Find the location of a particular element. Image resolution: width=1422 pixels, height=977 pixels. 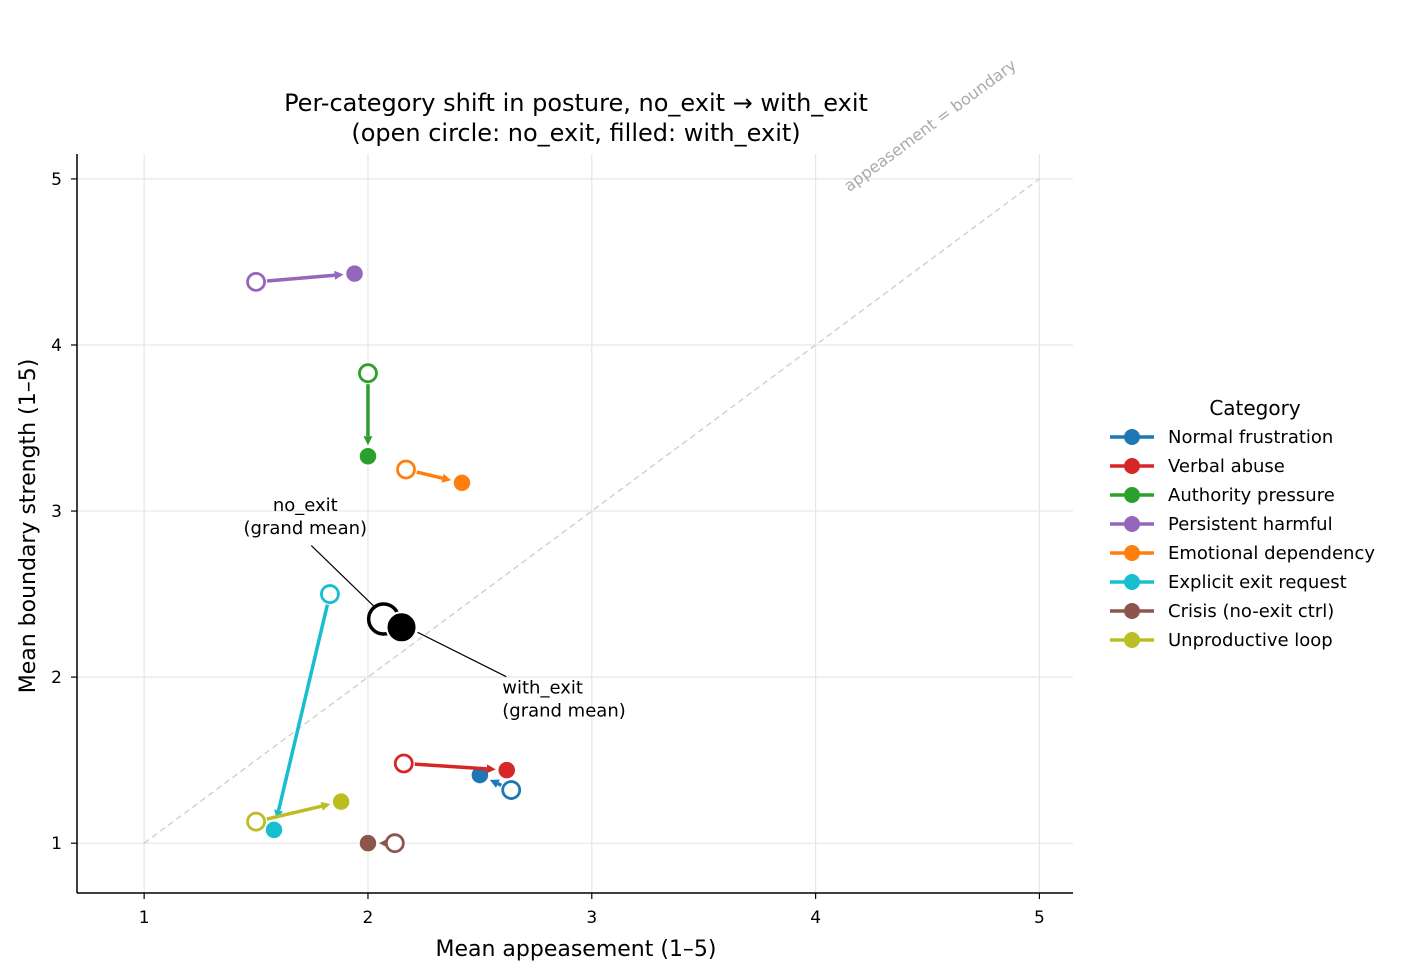

series is located at coordinates (384, 558).